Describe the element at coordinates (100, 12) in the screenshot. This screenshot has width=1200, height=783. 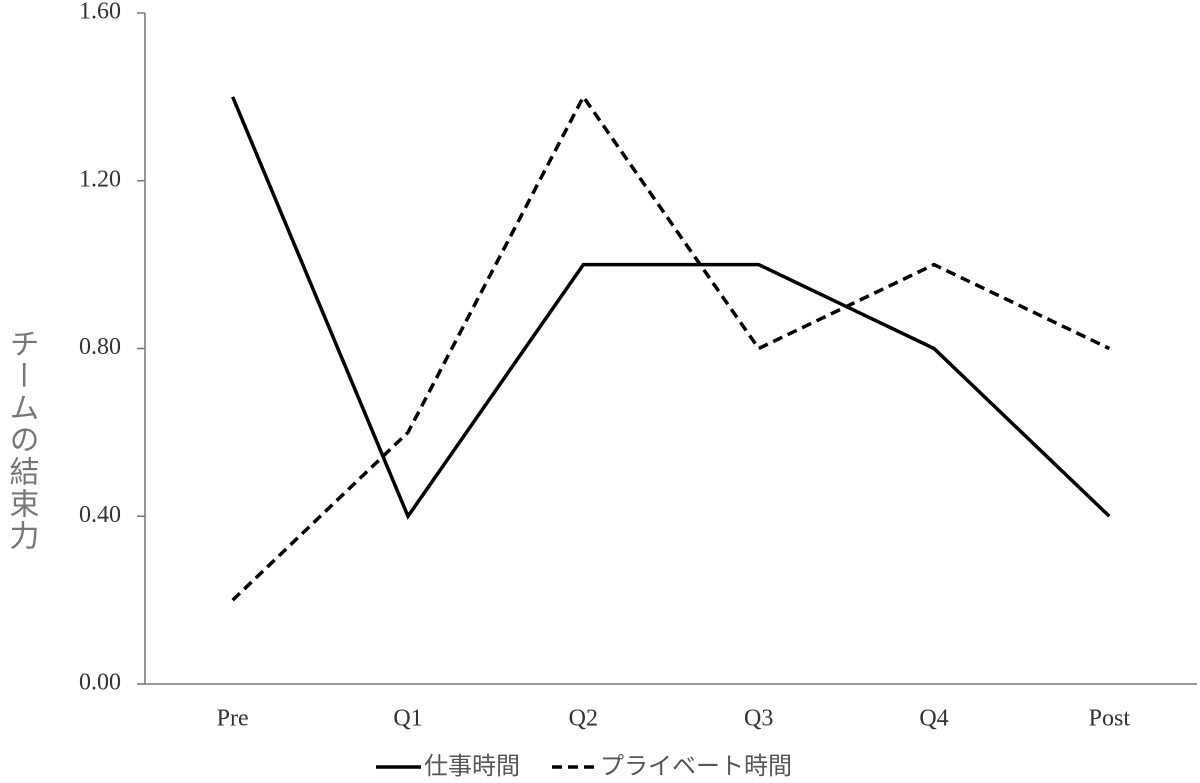
I see `y-tick-label: 1.60` at that location.